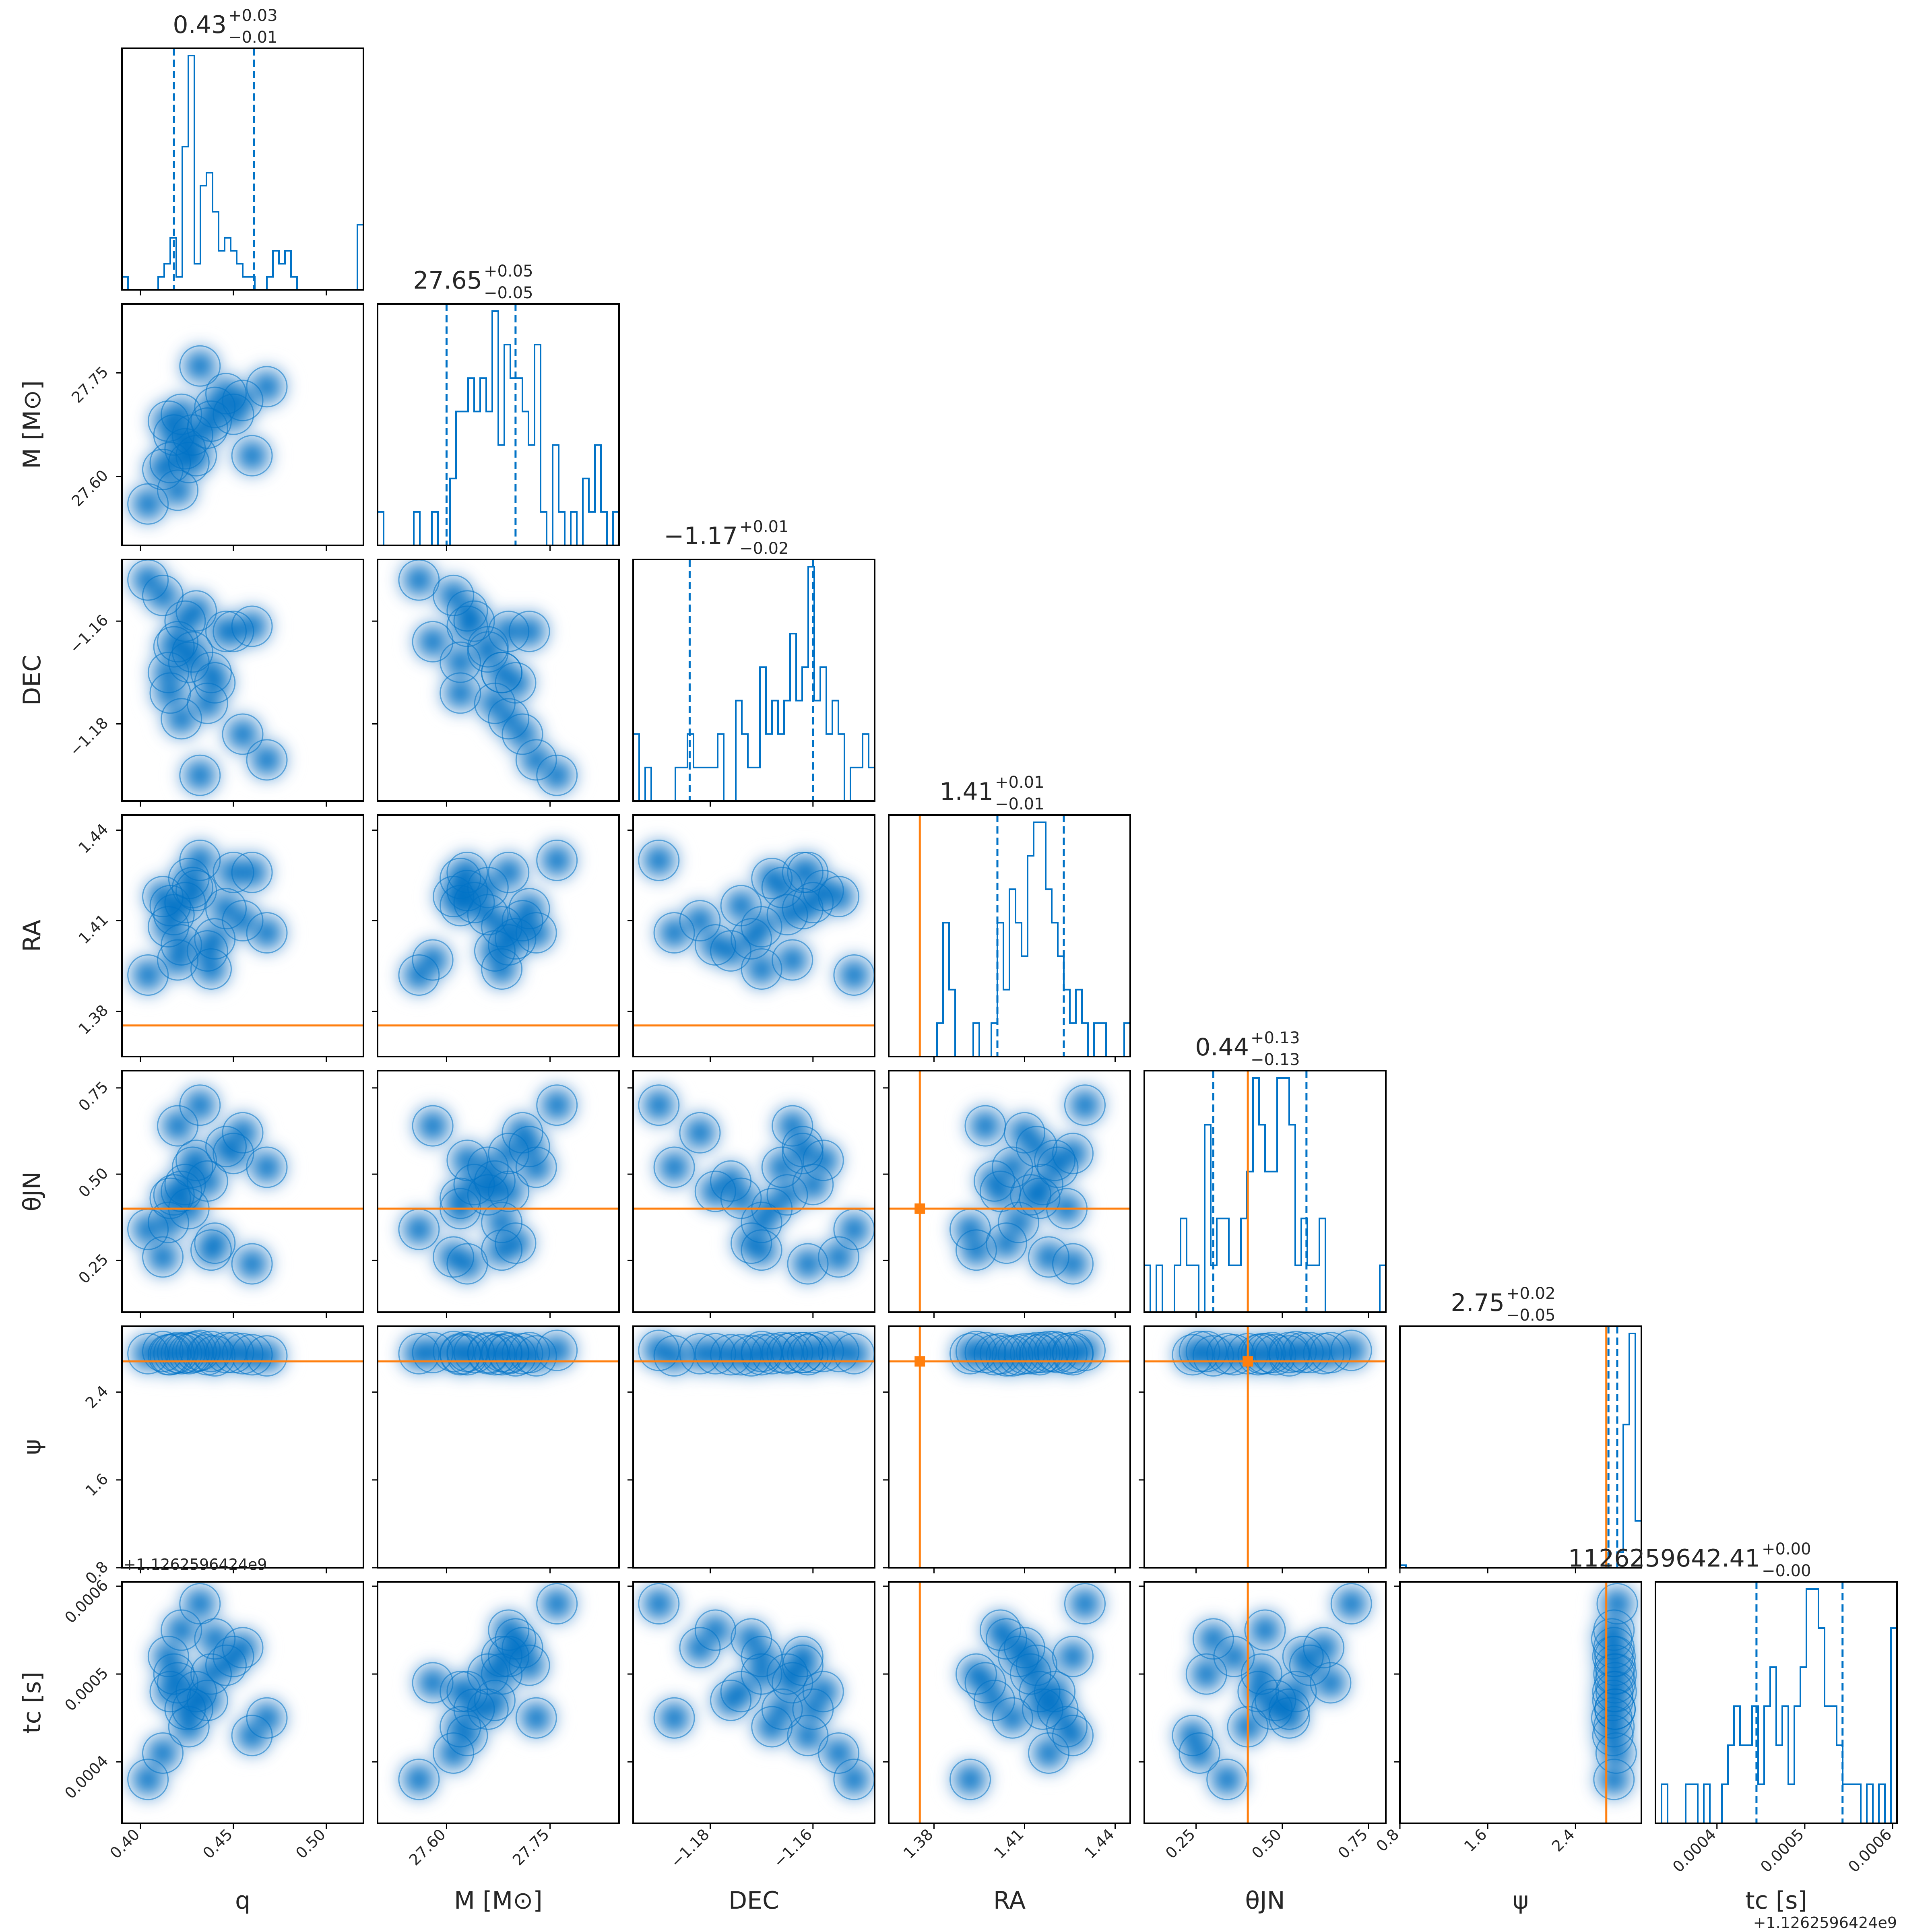 Image resolution: width=1932 pixels, height=1932 pixels. Describe the element at coordinates (242, 1901) in the screenshot. I see `x-axis-label-q: q` at that location.